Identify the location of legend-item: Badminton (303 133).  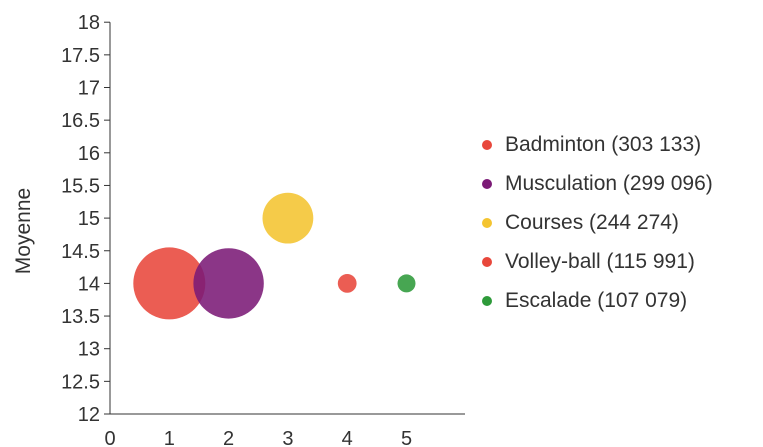
(597, 144).